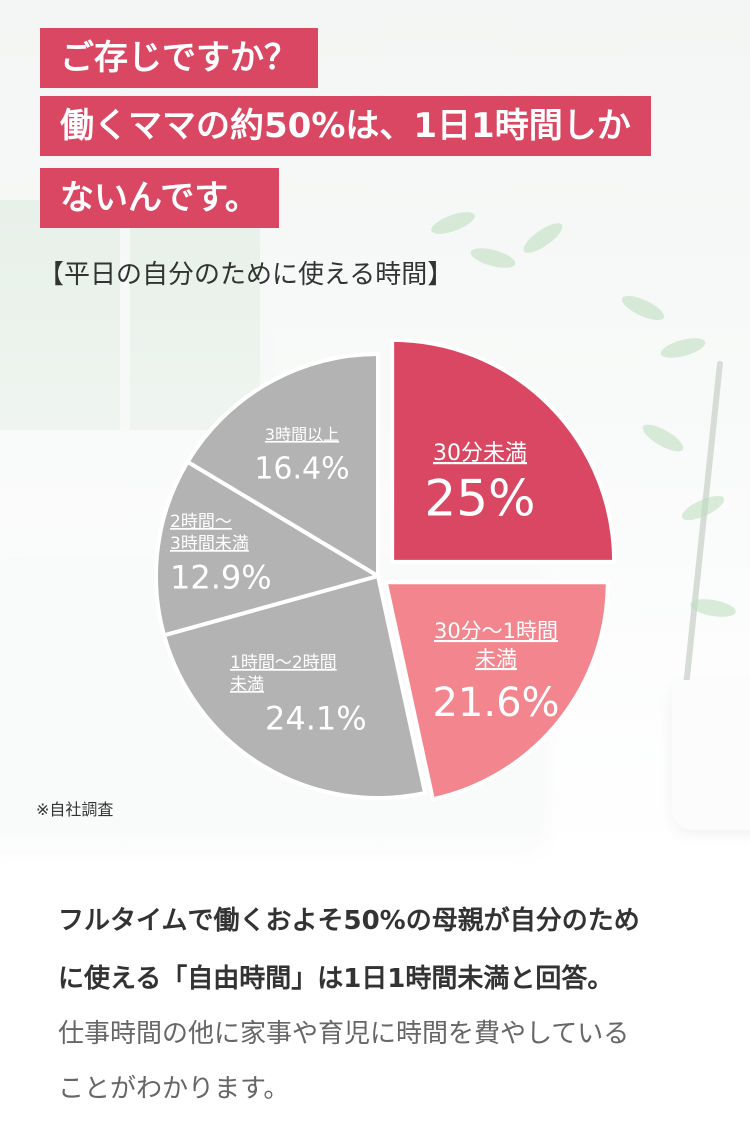 The image size is (750, 1131). What do you see at coordinates (75, 809) in the screenshot?
I see `survey-note: ※自社調査` at bounding box center [75, 809].